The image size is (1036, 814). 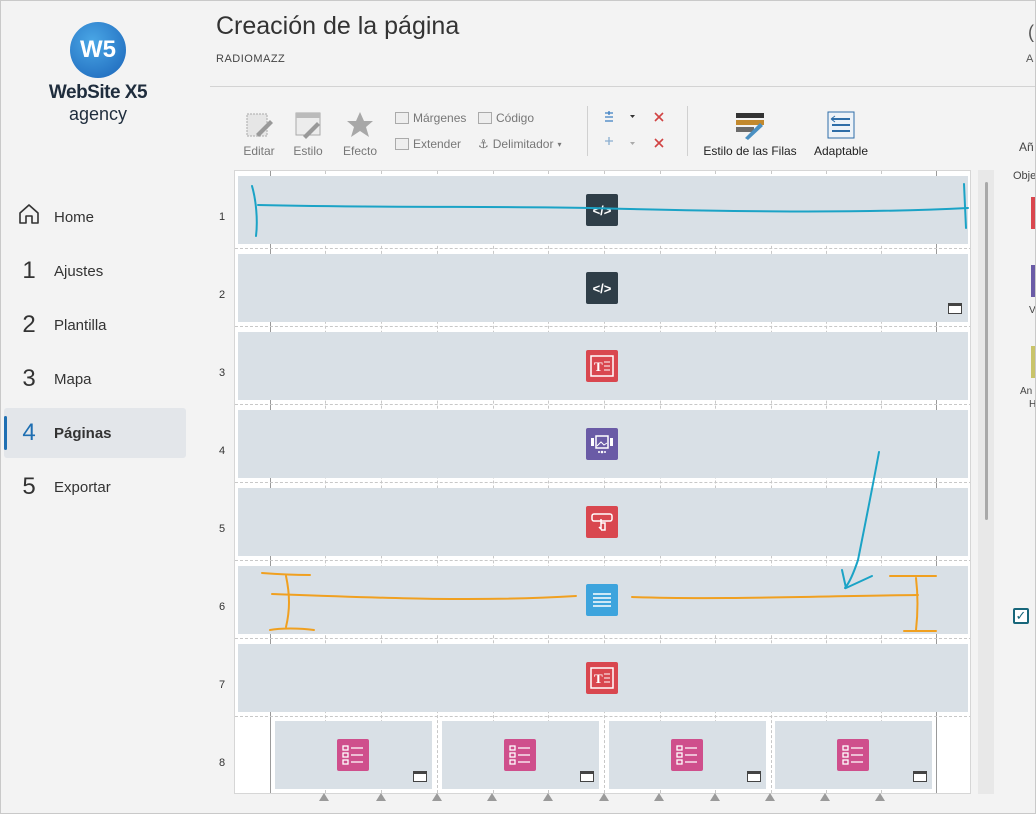 I want to click on button-object, so click(x=602, y=522).